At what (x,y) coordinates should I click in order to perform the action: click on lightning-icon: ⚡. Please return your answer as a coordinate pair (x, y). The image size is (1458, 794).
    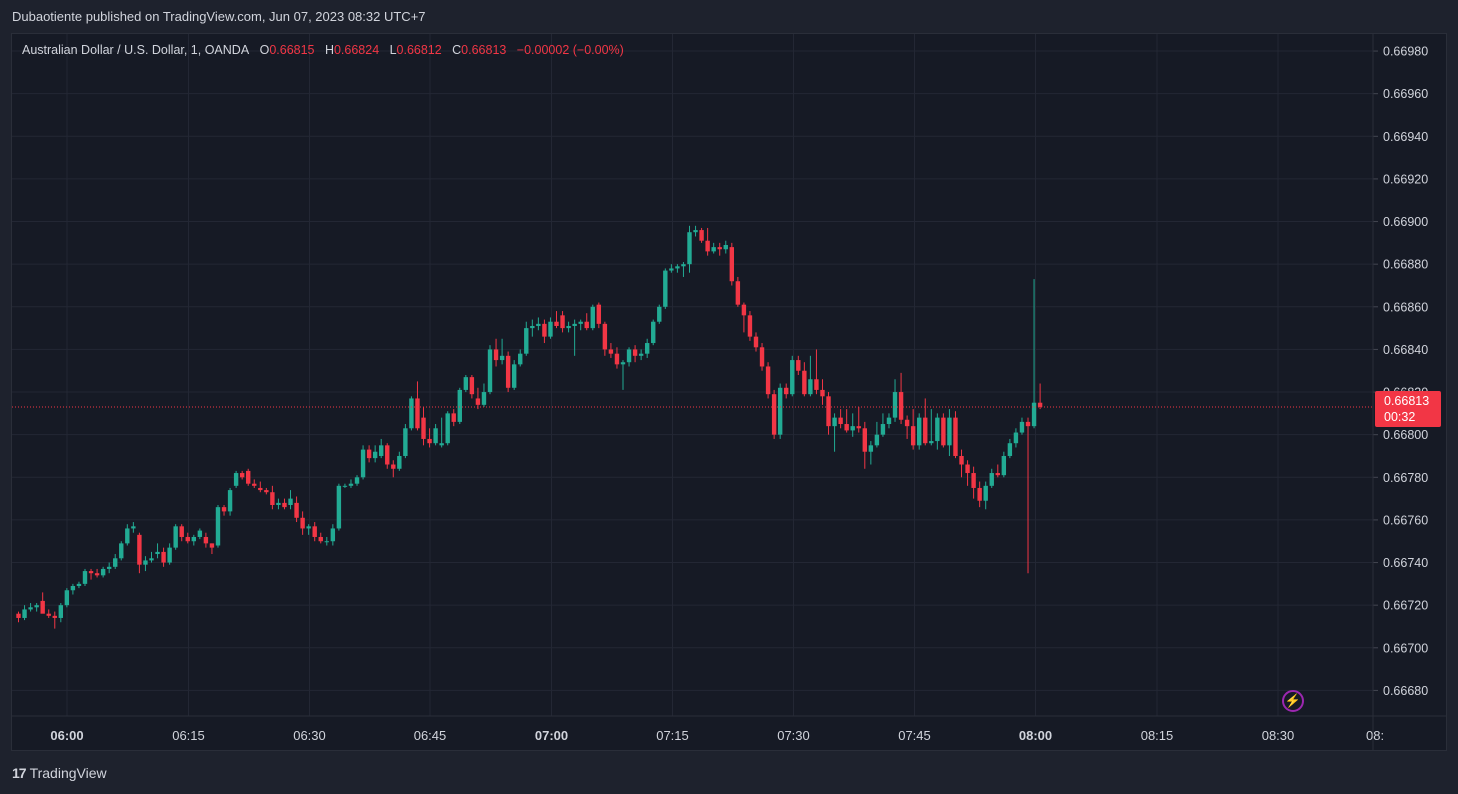
    Looking at the image, I should click on (1293, 701).